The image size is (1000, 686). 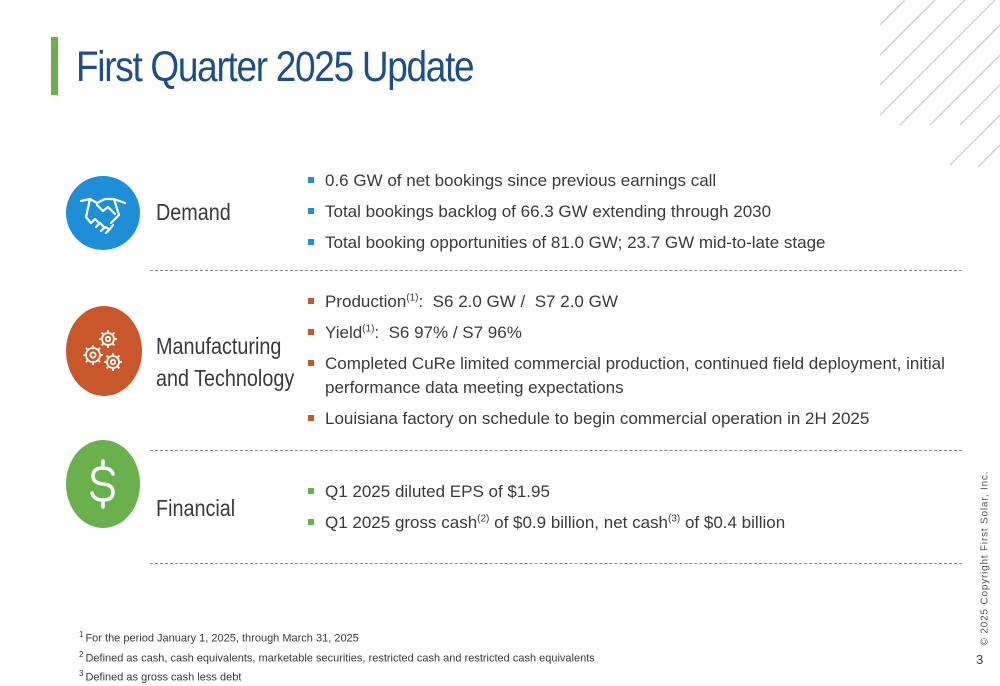 I want to click on copyright-notice: © 2025 Copyright First Solar, Inc., so click(x=985, y=558).